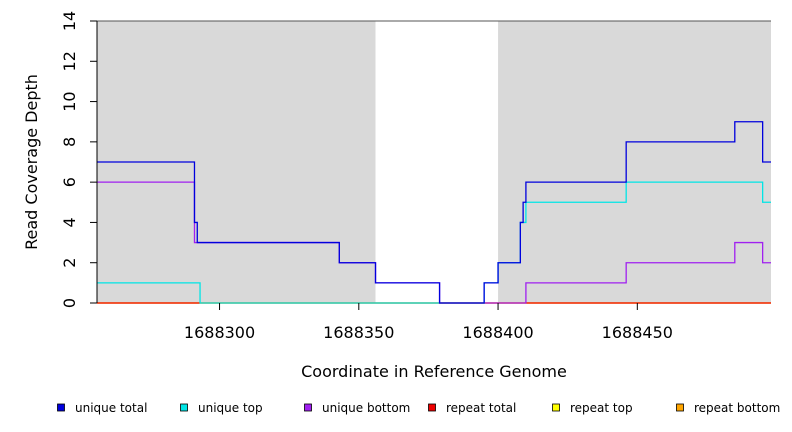  Describe the element at coordinates (601, 408) in the screenshot. I see `legend-label: repeat top` at that location.